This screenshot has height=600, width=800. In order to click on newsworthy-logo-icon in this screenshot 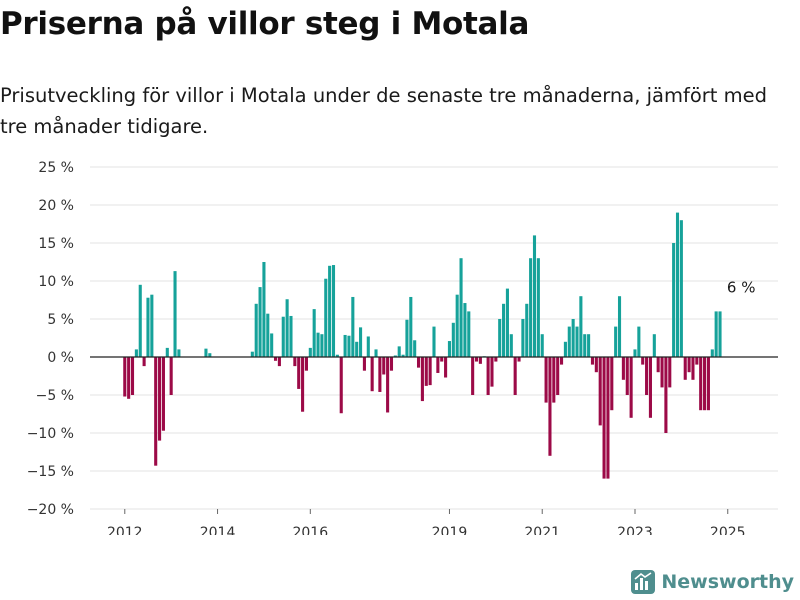, I will do `click(643, 582)`.